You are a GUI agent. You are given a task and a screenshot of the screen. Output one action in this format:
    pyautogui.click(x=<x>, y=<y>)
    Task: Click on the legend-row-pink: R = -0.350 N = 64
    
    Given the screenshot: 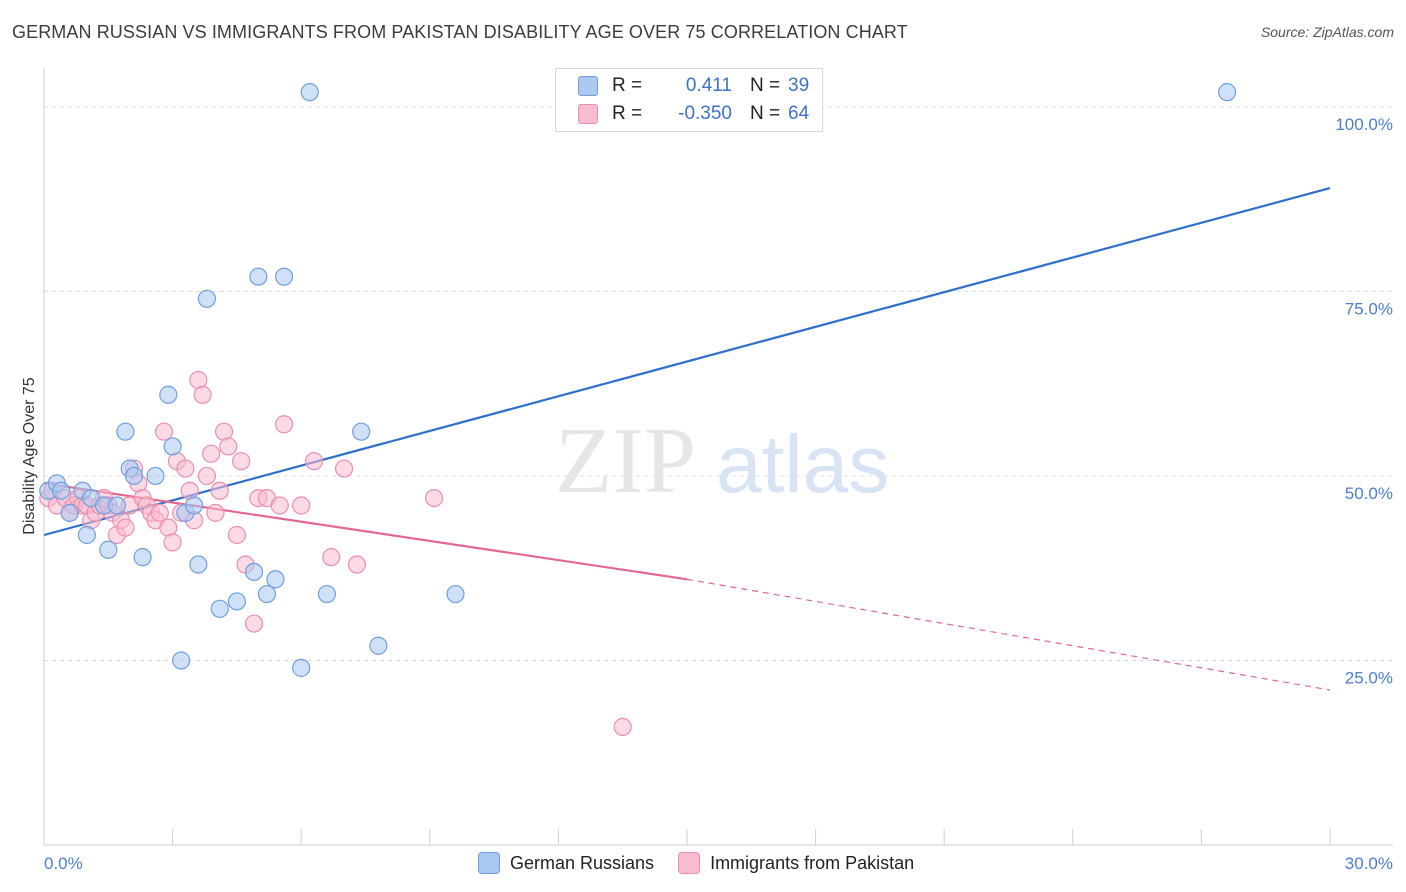 What is the action you would take?
    pyautogui.click(x=693, y=114)
    